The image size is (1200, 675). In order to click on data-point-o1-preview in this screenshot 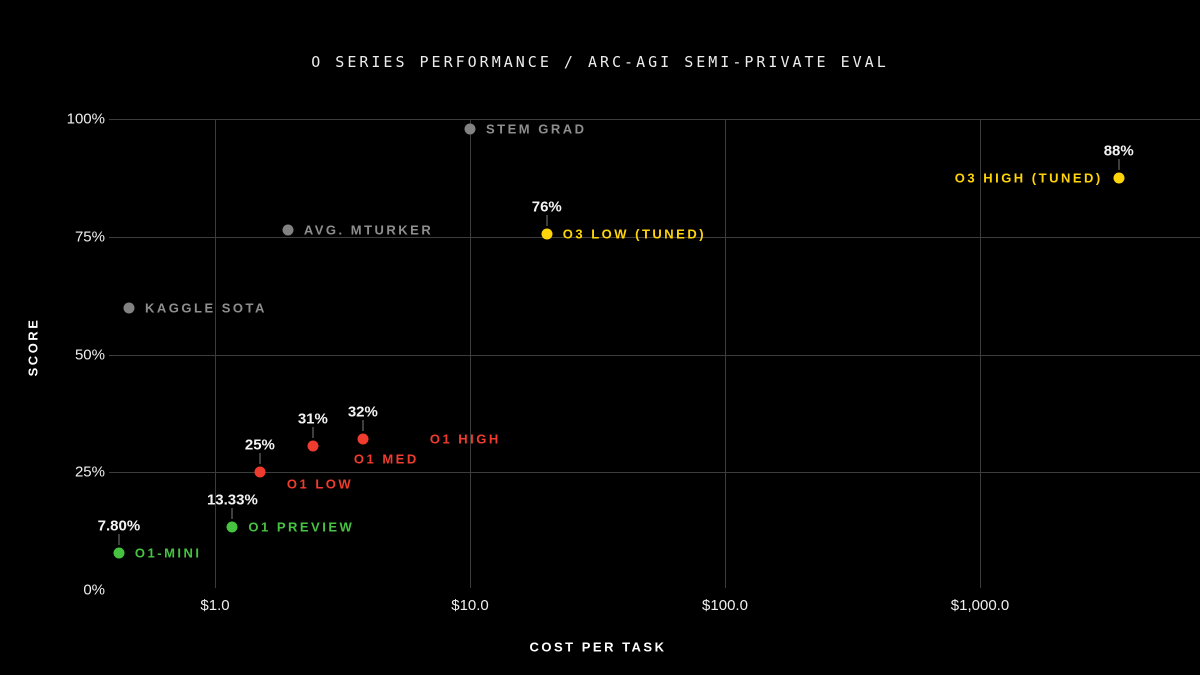, I will do `click(232, 527)`.